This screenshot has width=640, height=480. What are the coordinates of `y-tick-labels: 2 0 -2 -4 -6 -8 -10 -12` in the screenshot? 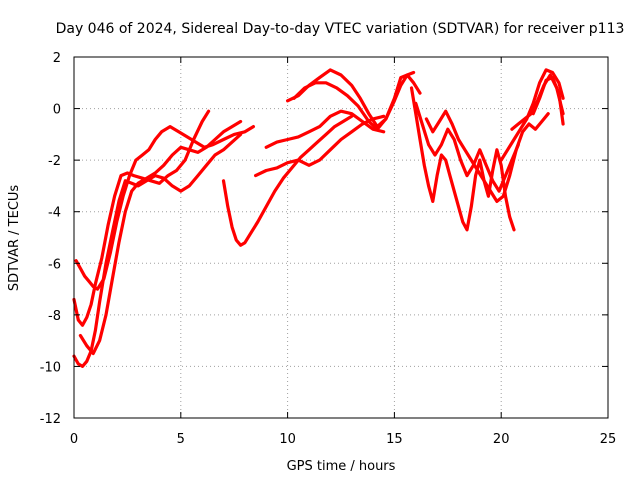 It's located at (50, 239).